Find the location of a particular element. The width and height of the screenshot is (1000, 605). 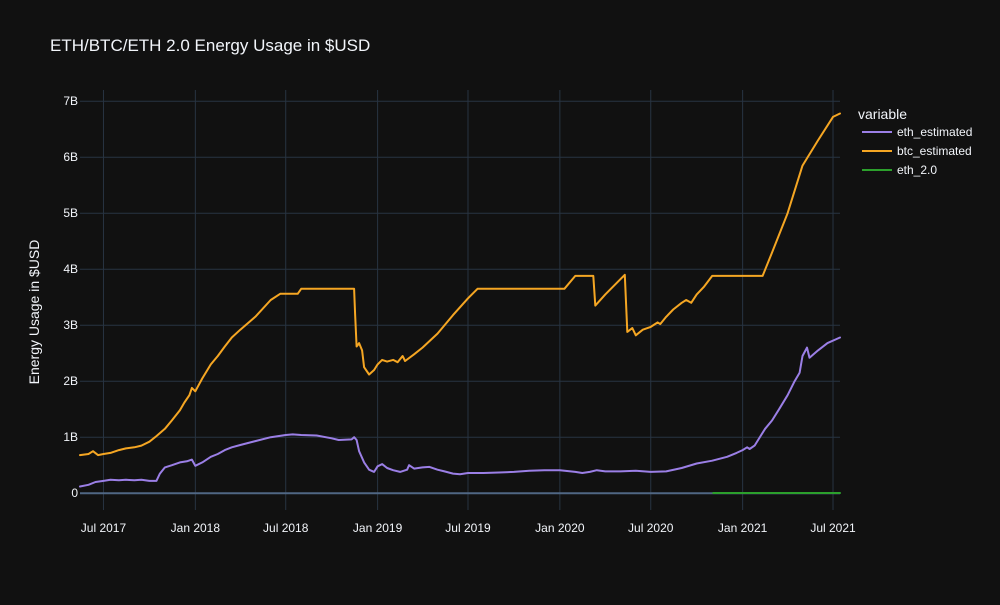

x-tick-label: Jul 2018 is located at coordinates (286, 528).